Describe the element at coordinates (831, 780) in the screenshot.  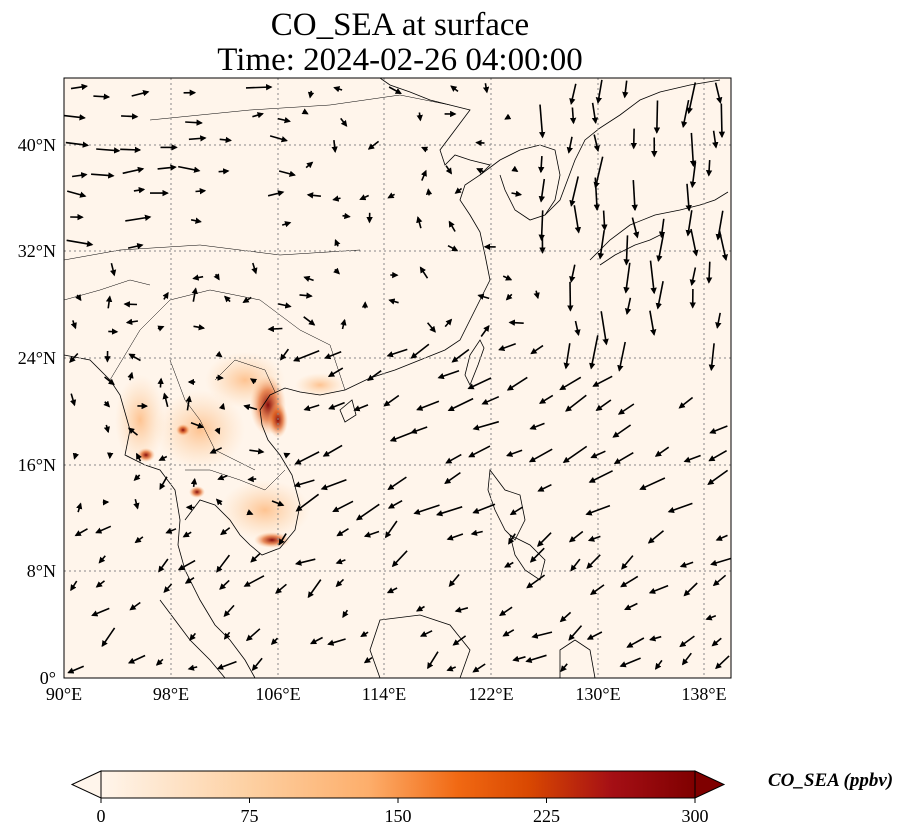
I see `colorbar-label: CO_SEA (ppbv)` at that location.